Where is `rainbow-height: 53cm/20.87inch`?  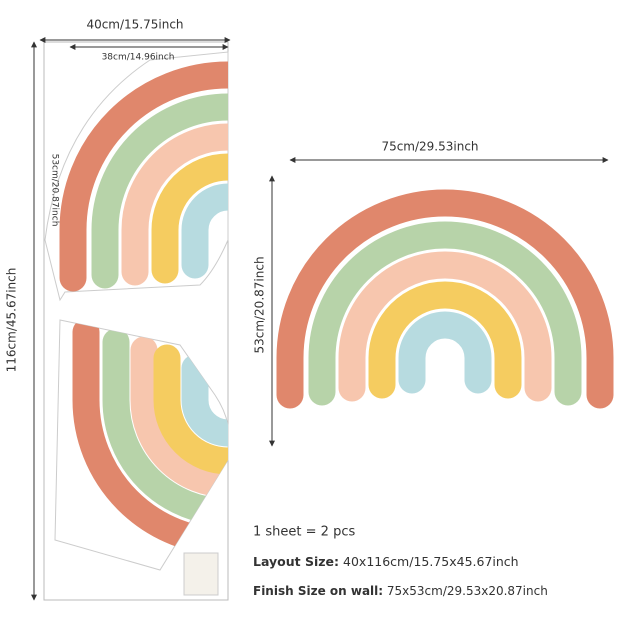 rainbow-height: 53cm/20.87inch is located at coordinates (260, 304).